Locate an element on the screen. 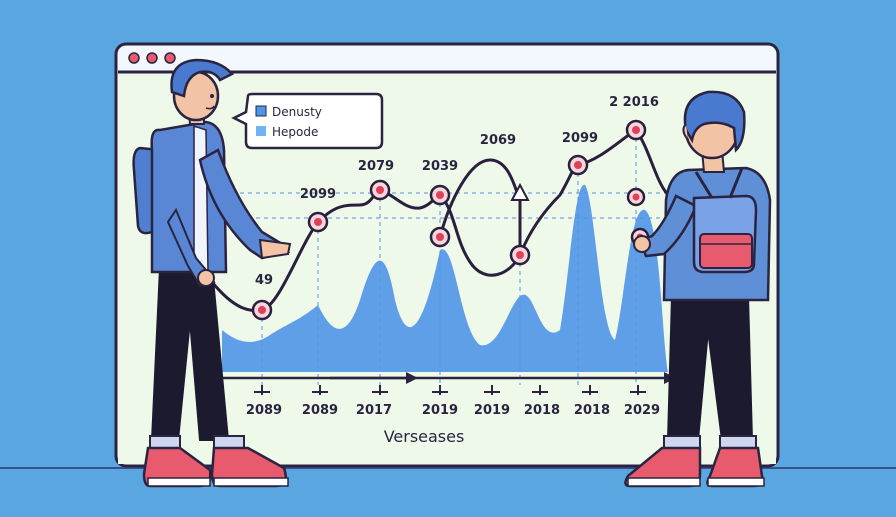 The height and width of the screenshot is (517, 896). point-label: 2039 is located at coordinates (440, 166).